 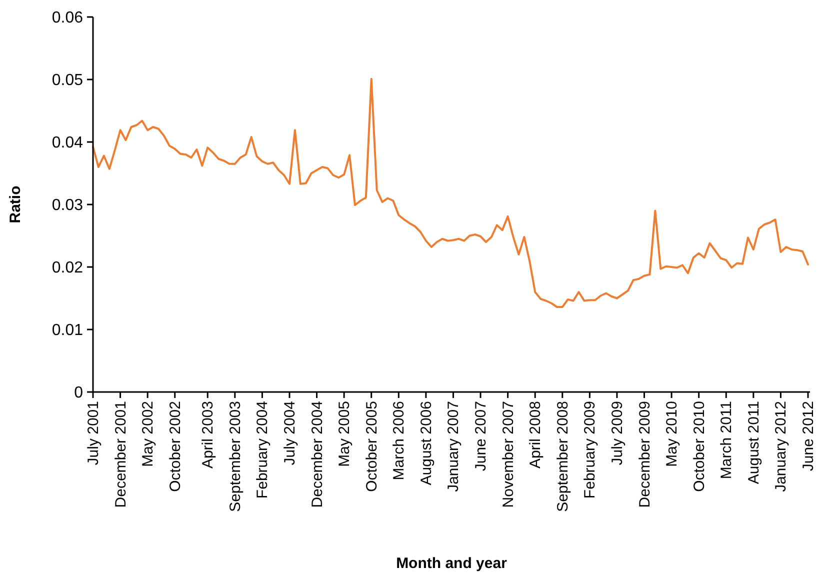 What do you see at coordinates (79, 393) in the screenshot?
I see `y-tick-label: 0` at bounding box center [79, 393].